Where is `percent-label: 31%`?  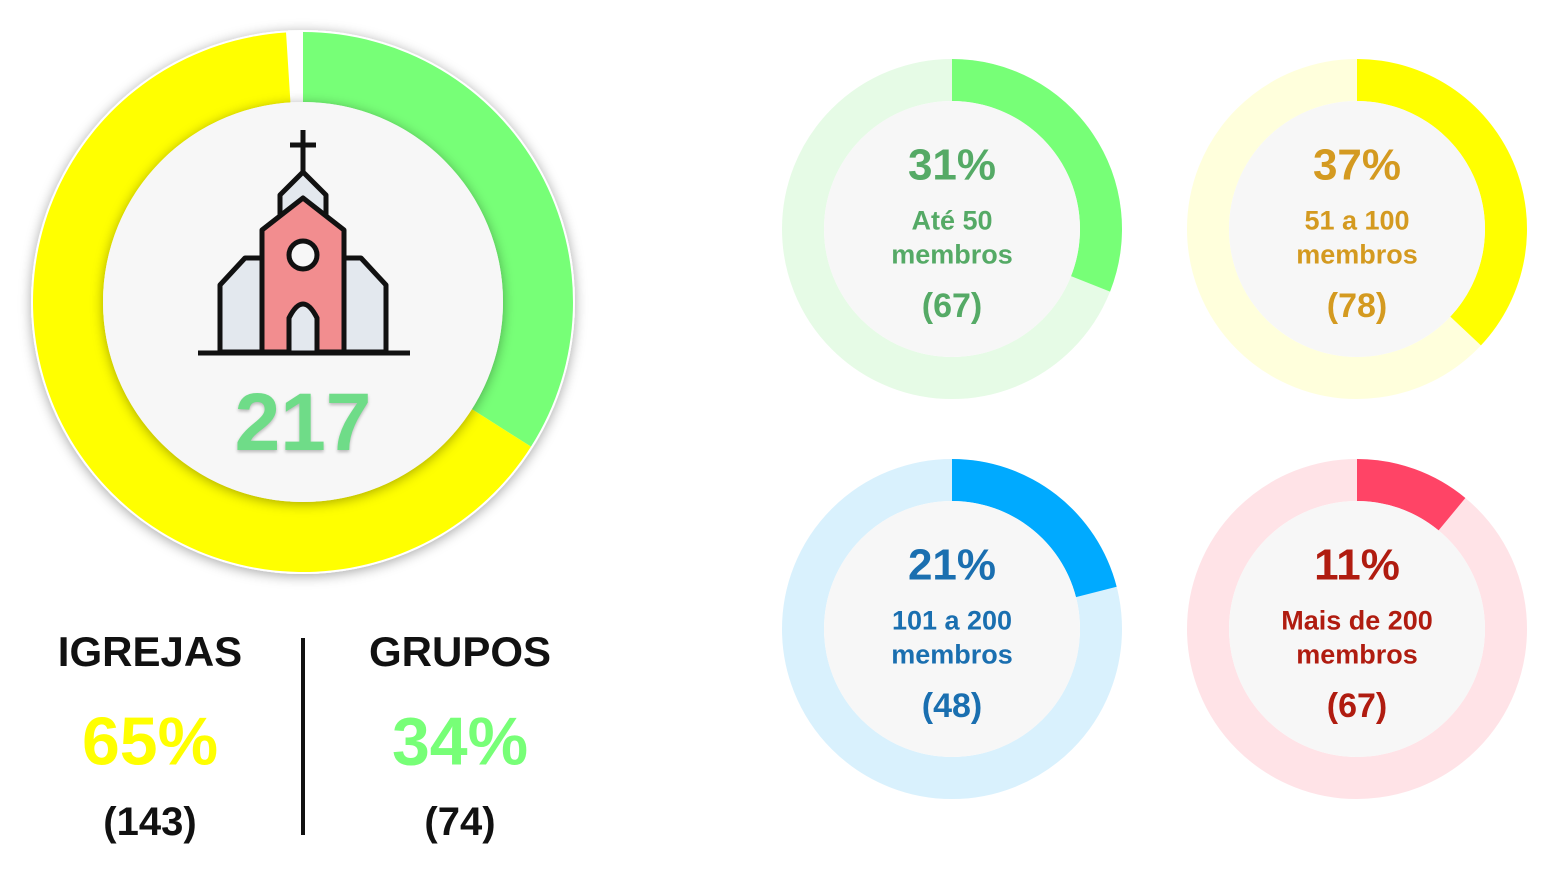 percent-label: 31% is located at coordinates (952, 165).